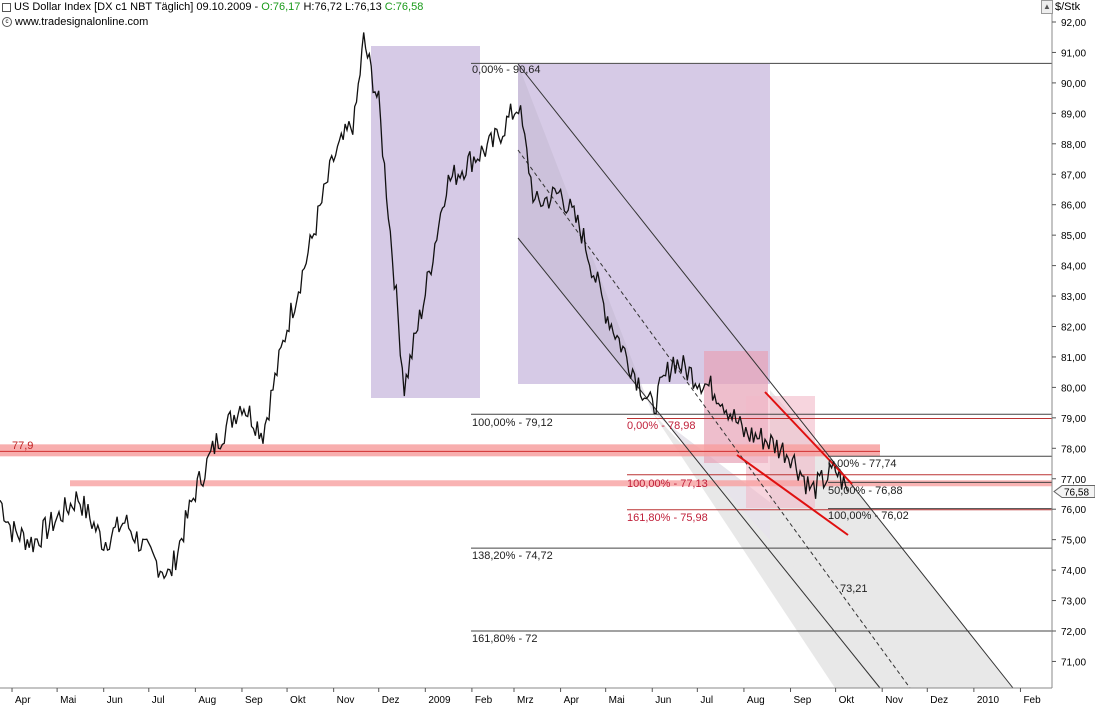 The image size is (1095, 709). I want to click on fib-label: 100,00% - 77,13, so click(667, 484).